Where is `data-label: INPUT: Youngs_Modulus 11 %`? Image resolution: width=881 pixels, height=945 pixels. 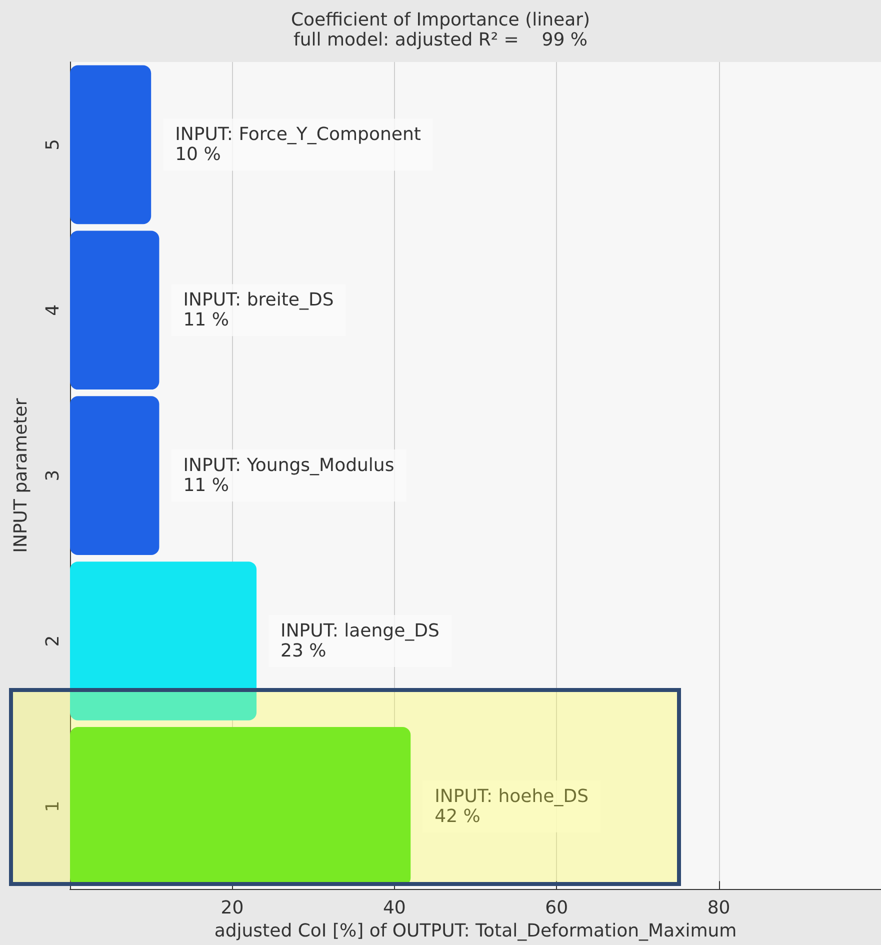 data-label: INPUT: Youngs_Modulus 11 % is located at coordinates (288, 475).